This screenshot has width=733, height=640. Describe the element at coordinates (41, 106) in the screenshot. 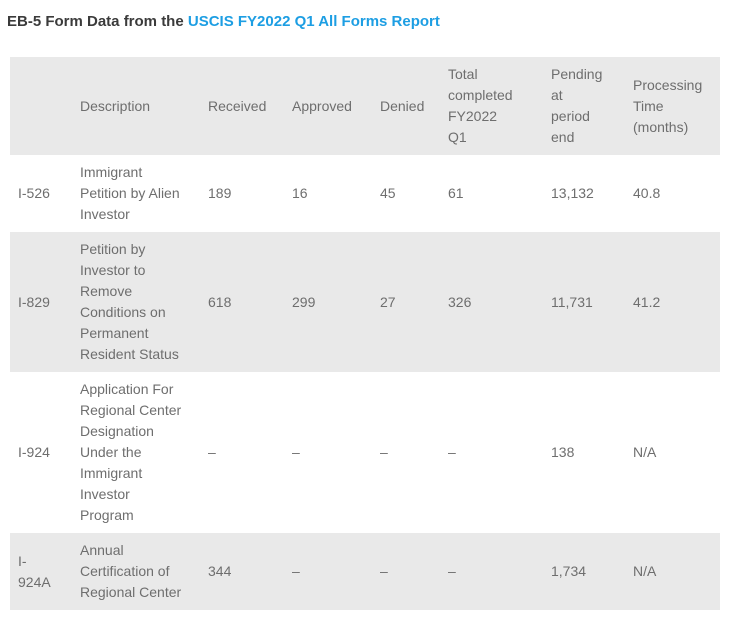

I see `column-header-code` at that location.